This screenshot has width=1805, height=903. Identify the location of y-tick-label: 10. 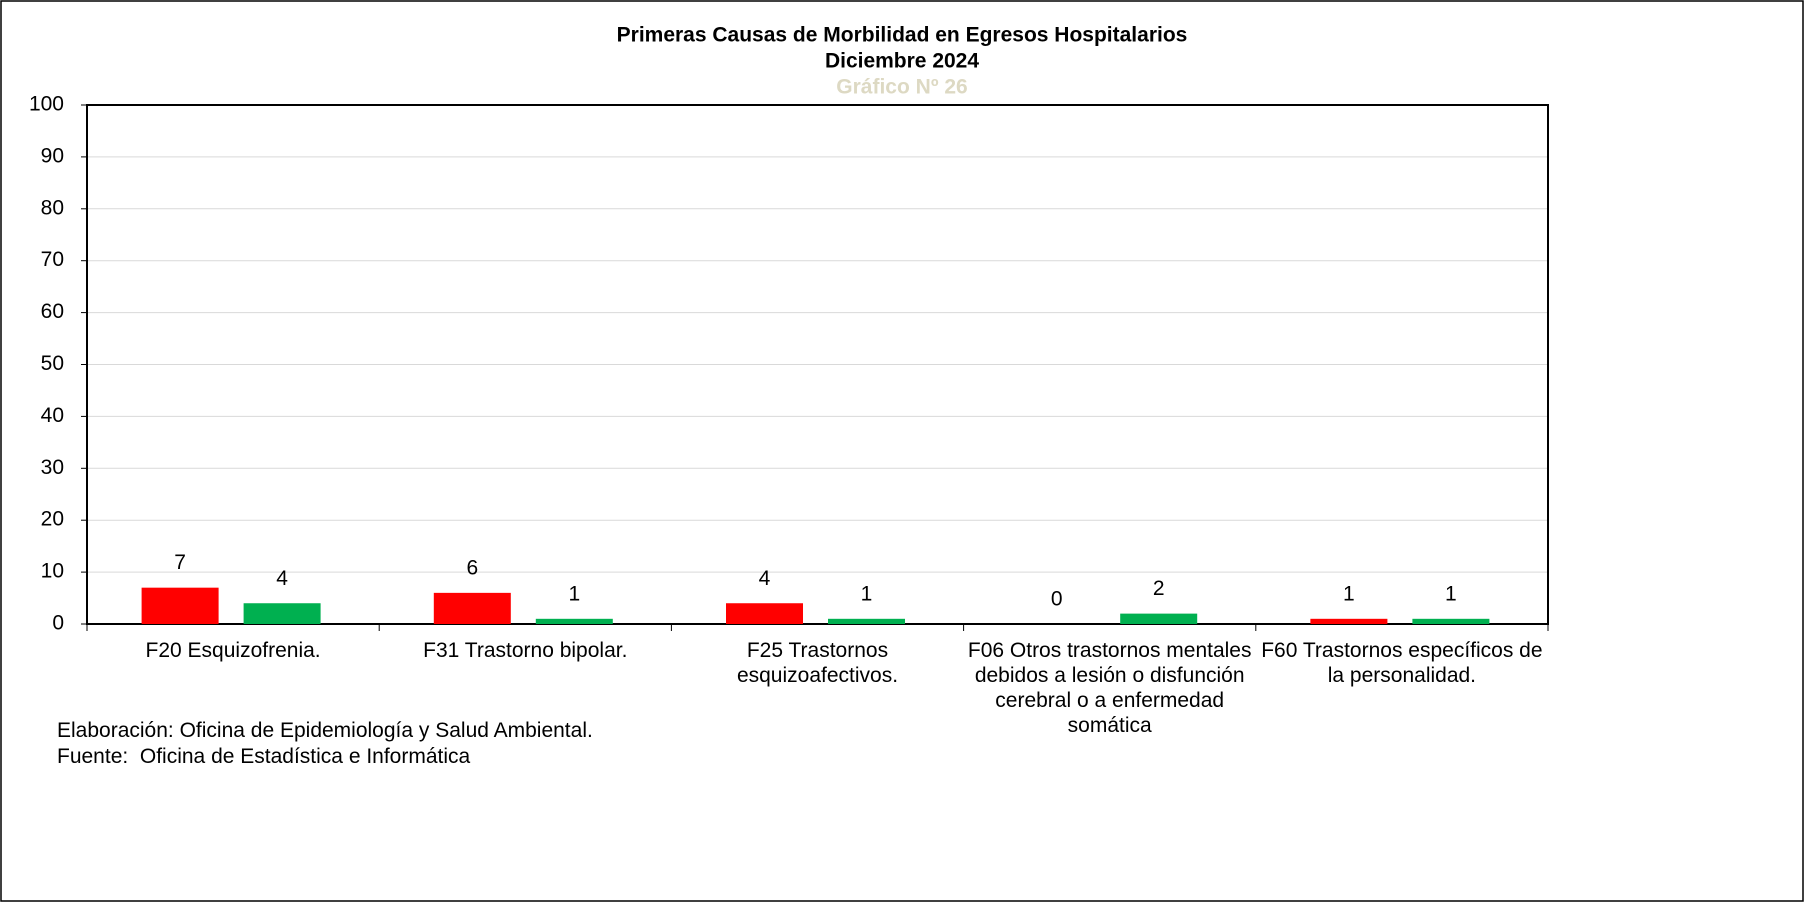
(52, 571).